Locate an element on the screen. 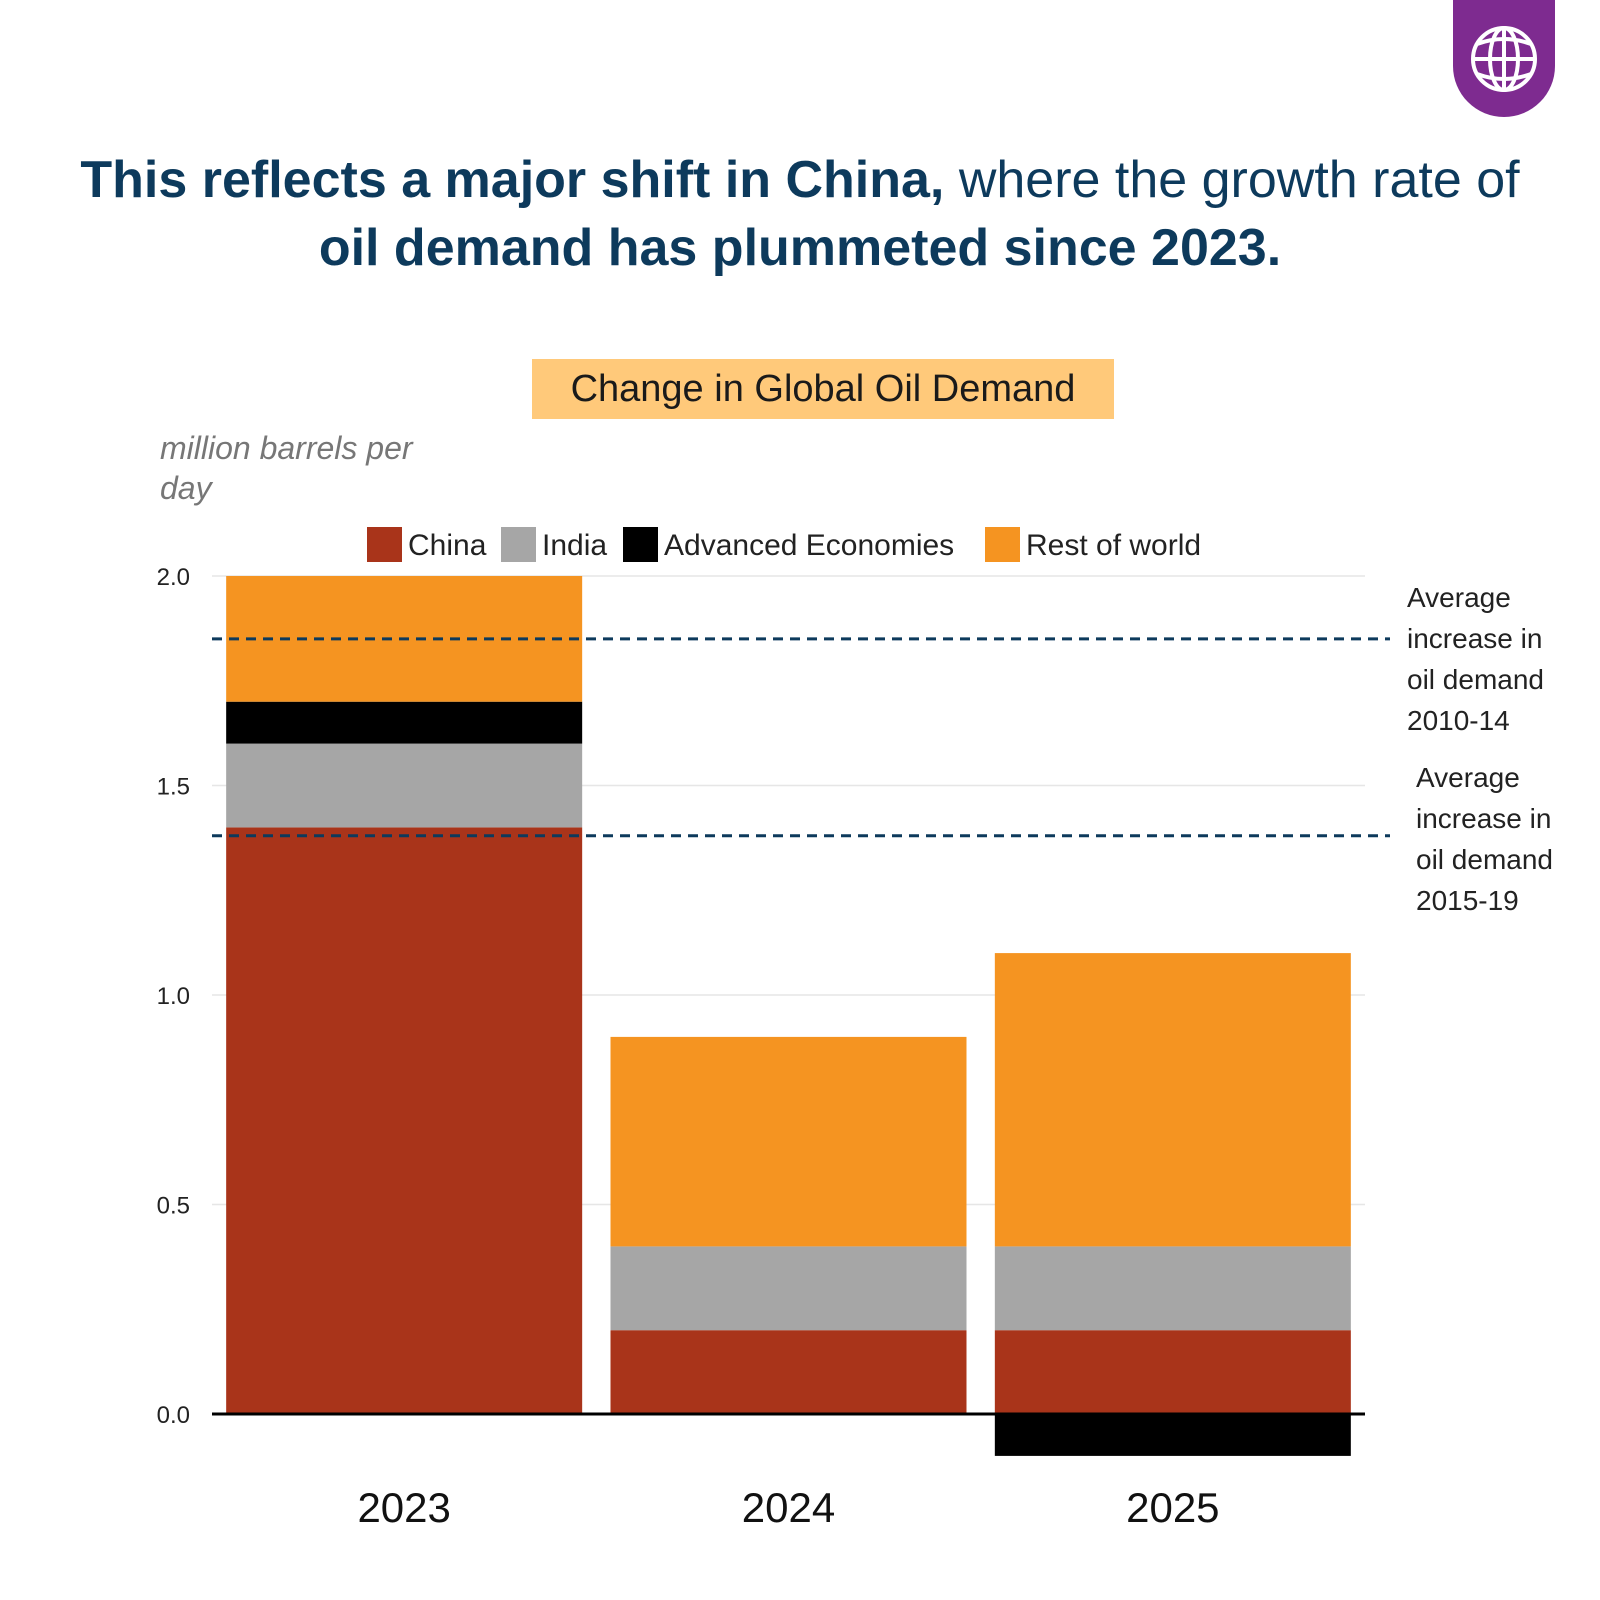 This screenshot has height=1600, width=1600. y-axis-label: million barrels per day is located at coordinates (286, 468).